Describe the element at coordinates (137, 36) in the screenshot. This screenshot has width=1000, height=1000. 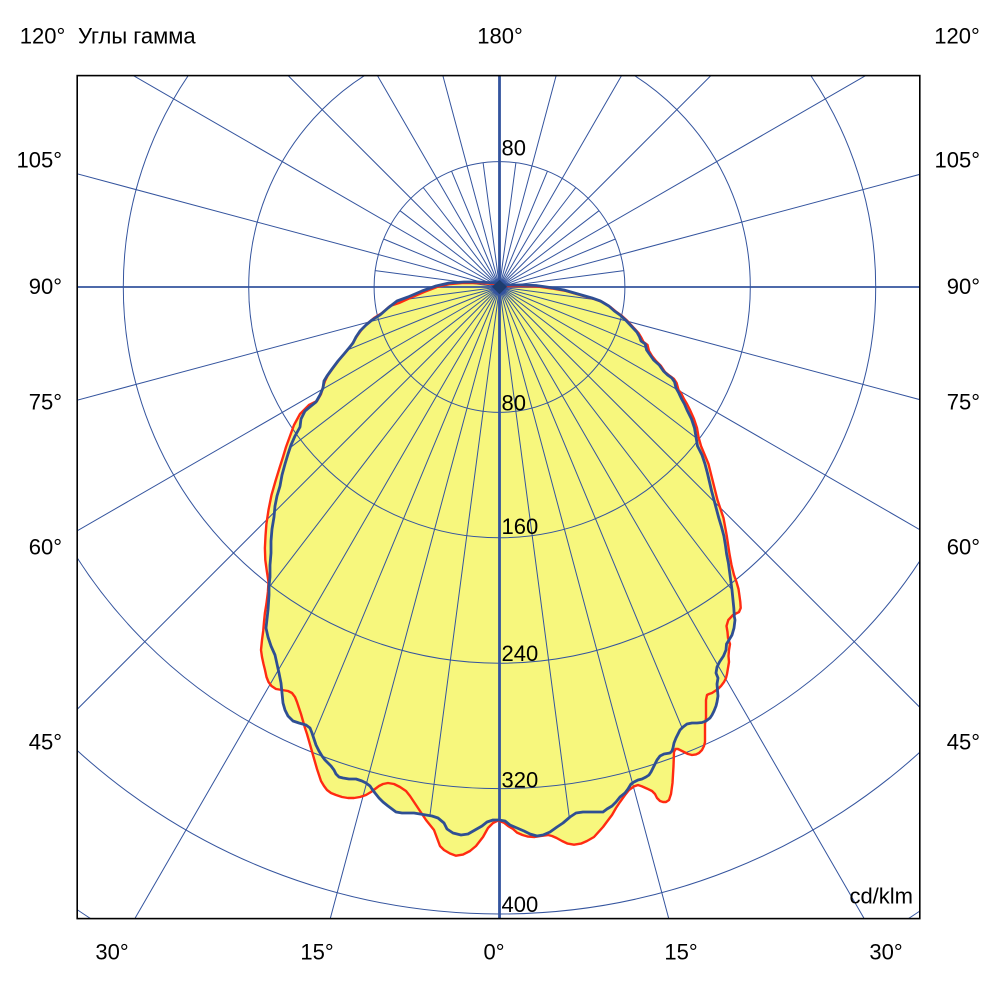
I see `svg-text: Углы гамма` at that location.